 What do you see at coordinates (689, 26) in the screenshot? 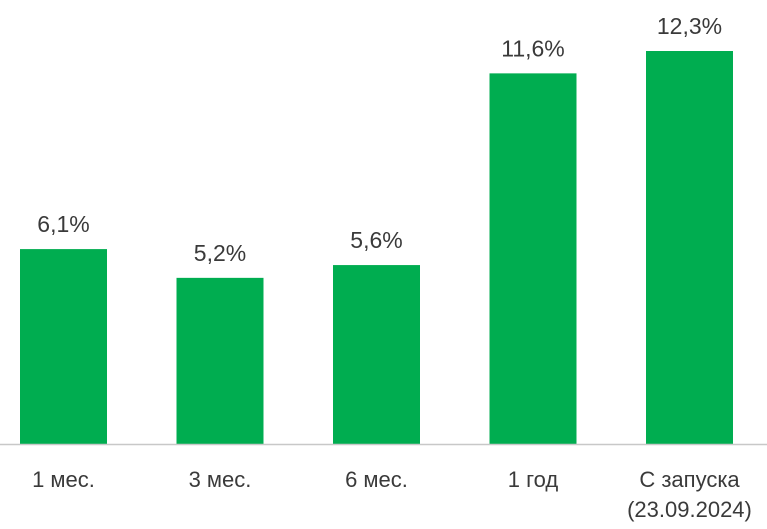
I see `value-label-4: 12,3%` at bounding box center [689, 26].